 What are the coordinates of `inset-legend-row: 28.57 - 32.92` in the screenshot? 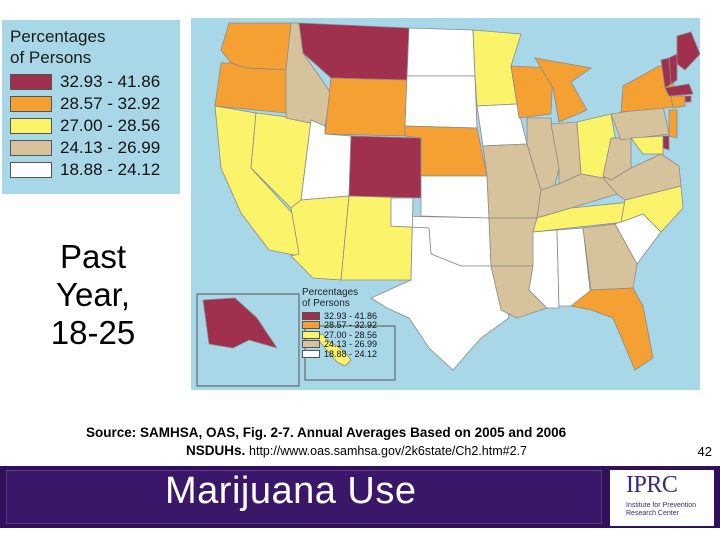 It's located at (351, 325).